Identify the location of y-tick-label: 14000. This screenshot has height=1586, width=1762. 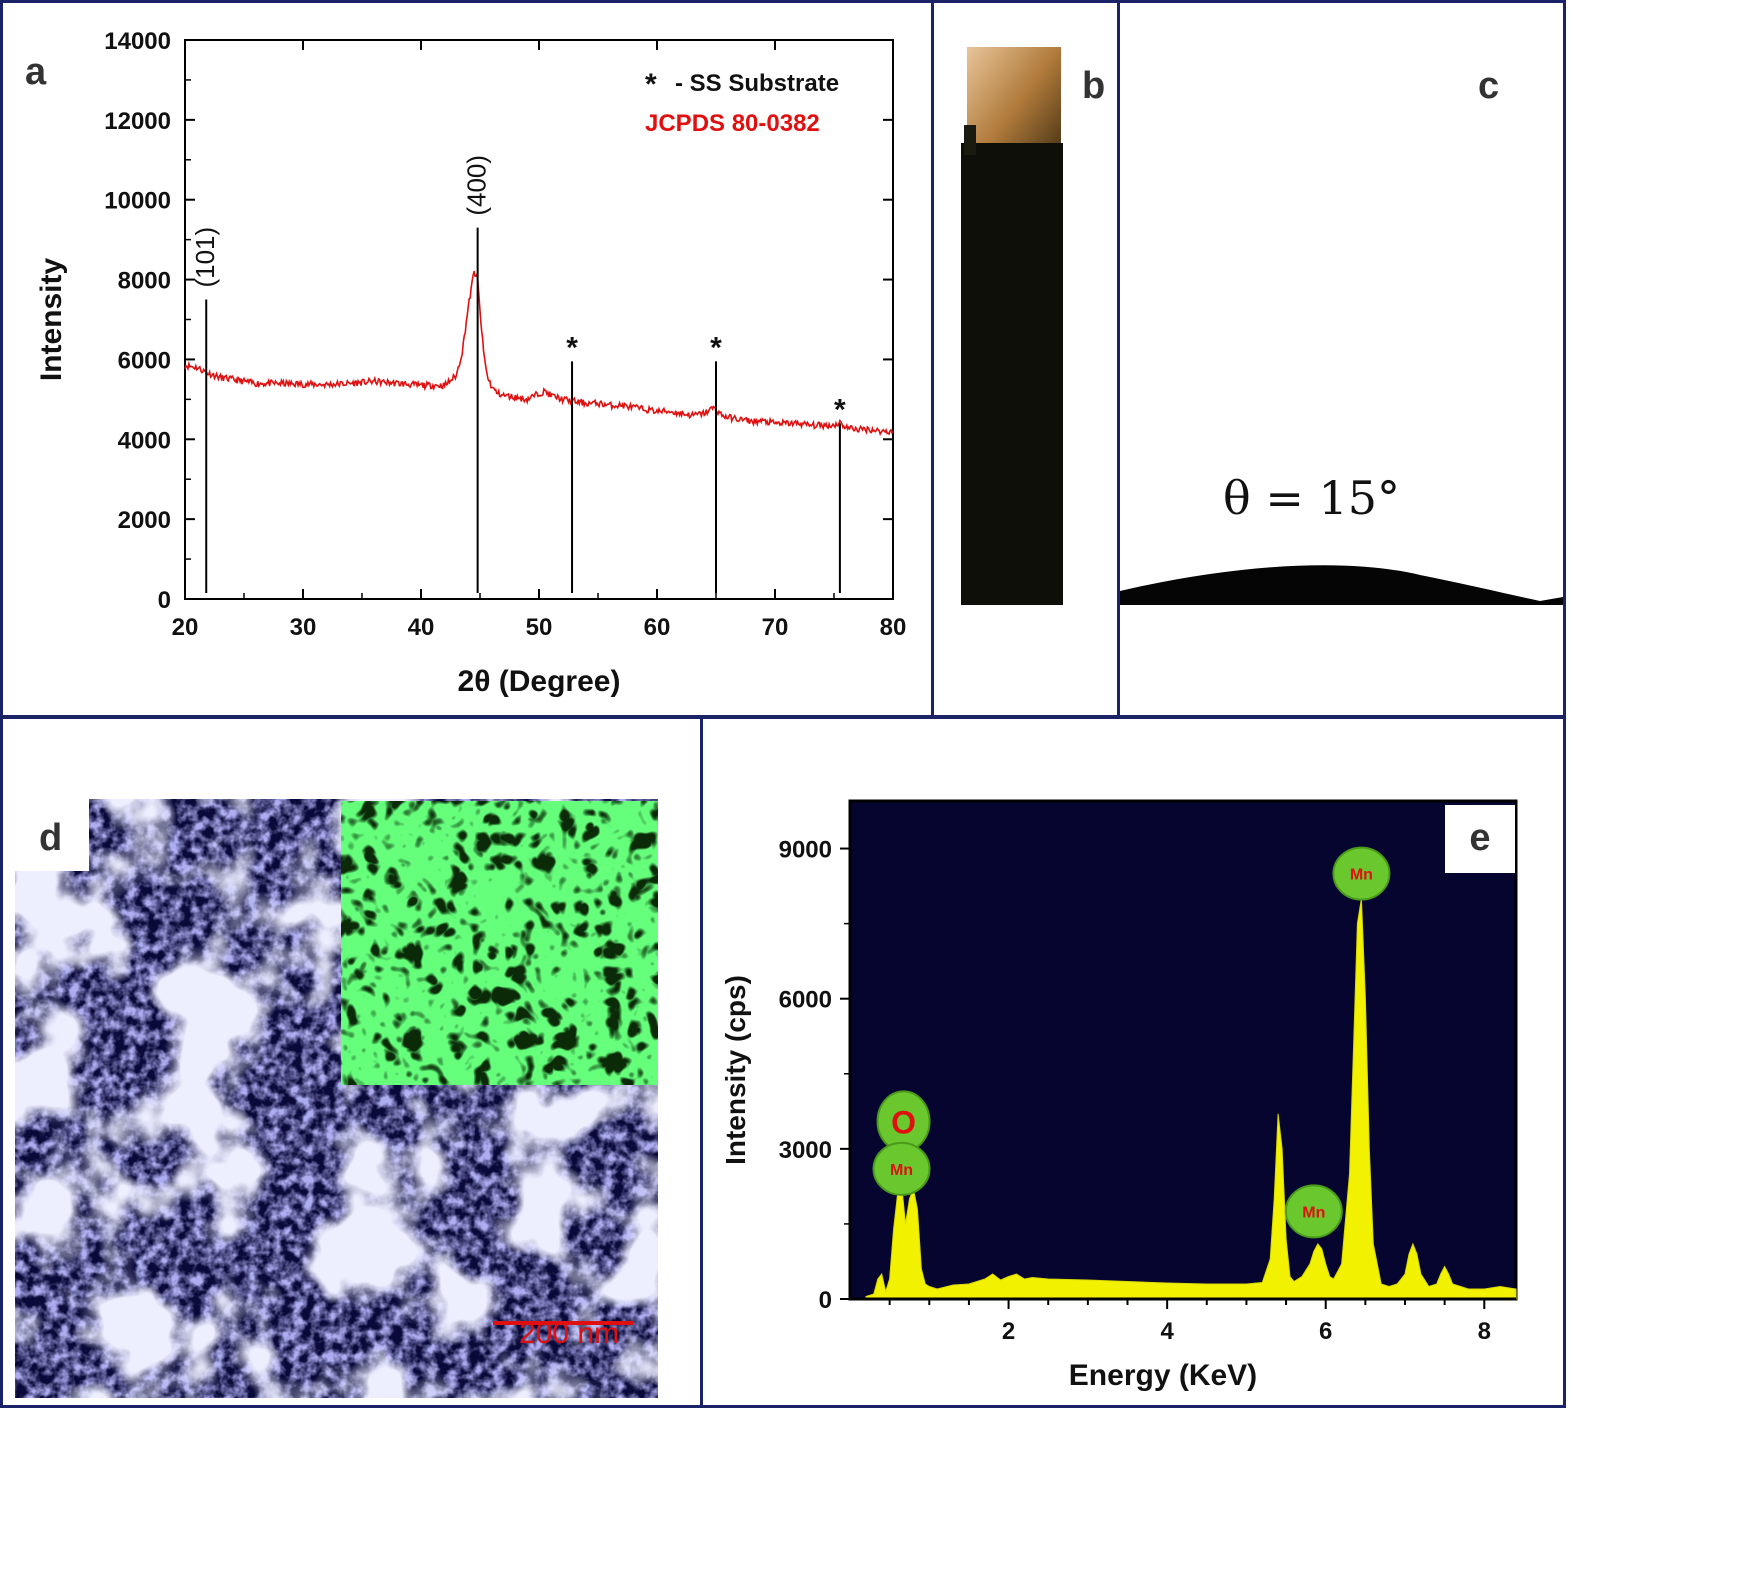
(137, 41).